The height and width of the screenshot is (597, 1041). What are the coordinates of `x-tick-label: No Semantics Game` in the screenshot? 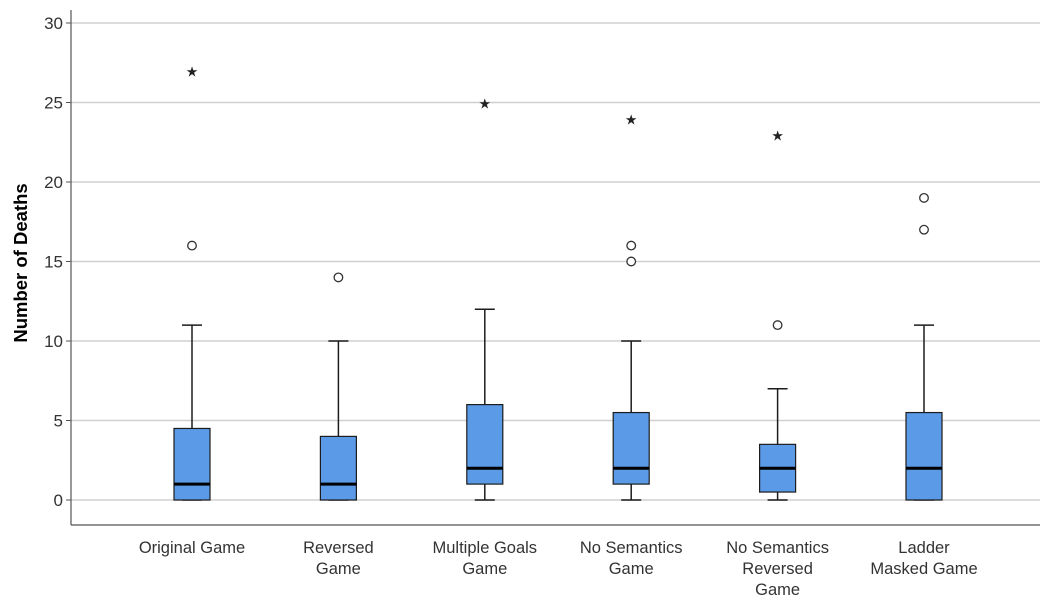 It's located at (631, 558).